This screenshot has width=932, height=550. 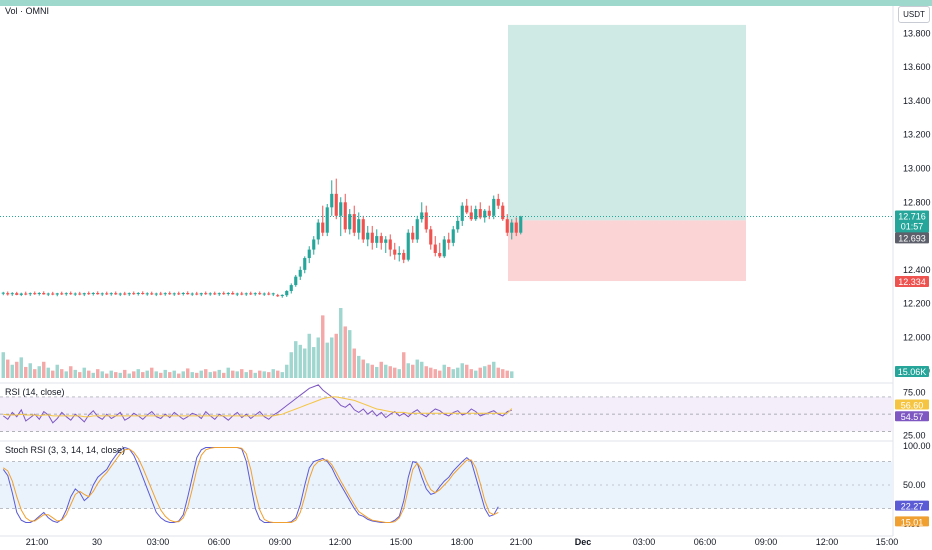 What do you see at coordinates (766, 542) in the screenshot?
I see `time-tick-label: 09:00` at bounding box center [766, 542].